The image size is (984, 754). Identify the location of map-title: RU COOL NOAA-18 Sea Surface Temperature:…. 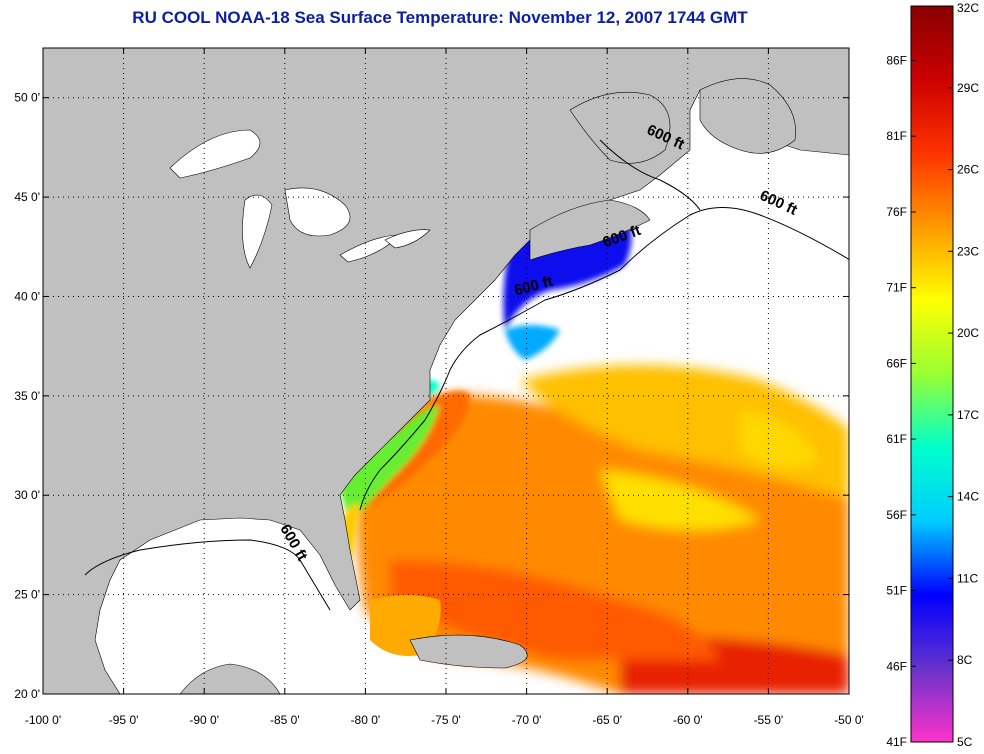
(440, 17).